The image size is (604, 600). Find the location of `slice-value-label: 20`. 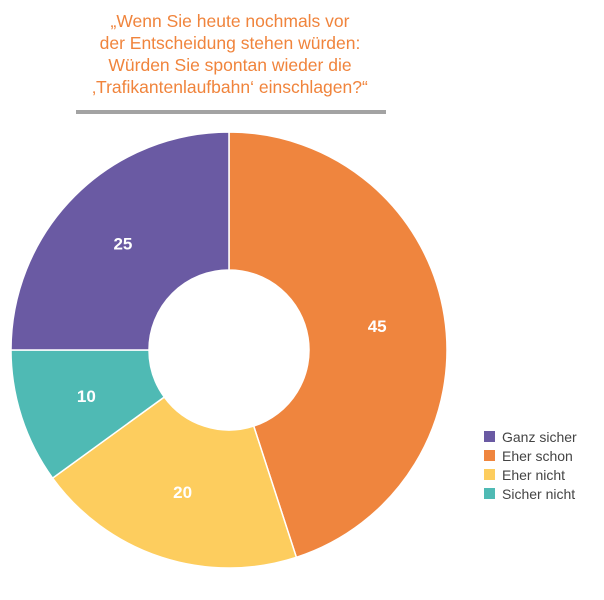

slice-value-label: 20 is located at coordinates (182, 492).